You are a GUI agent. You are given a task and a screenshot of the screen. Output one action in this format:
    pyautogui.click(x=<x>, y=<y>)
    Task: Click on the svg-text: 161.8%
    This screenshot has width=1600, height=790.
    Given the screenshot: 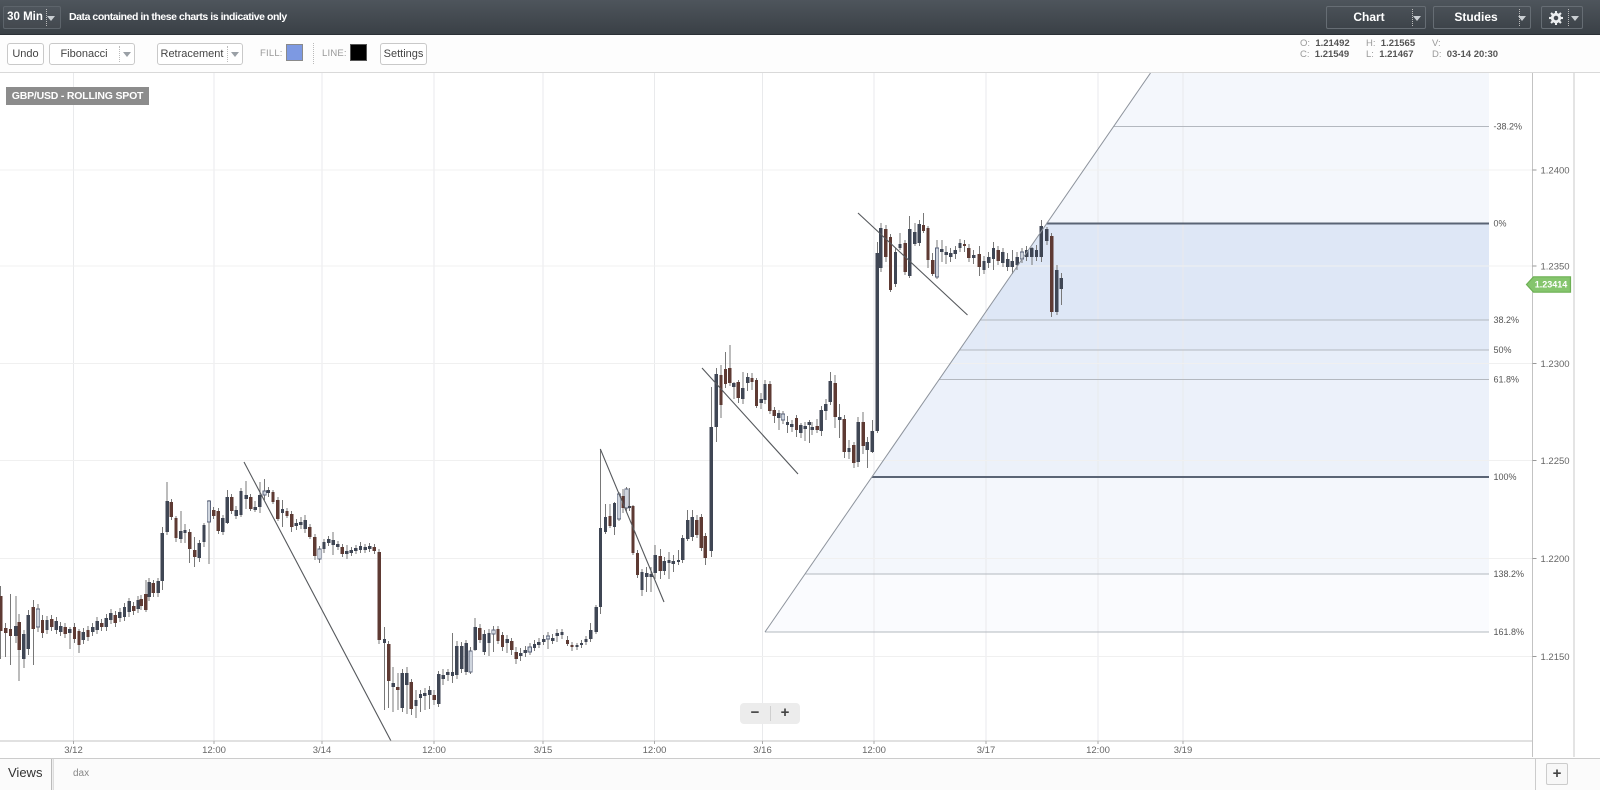 What is the action you would take?
    pyautogui.click(x=1509, y=632)
    